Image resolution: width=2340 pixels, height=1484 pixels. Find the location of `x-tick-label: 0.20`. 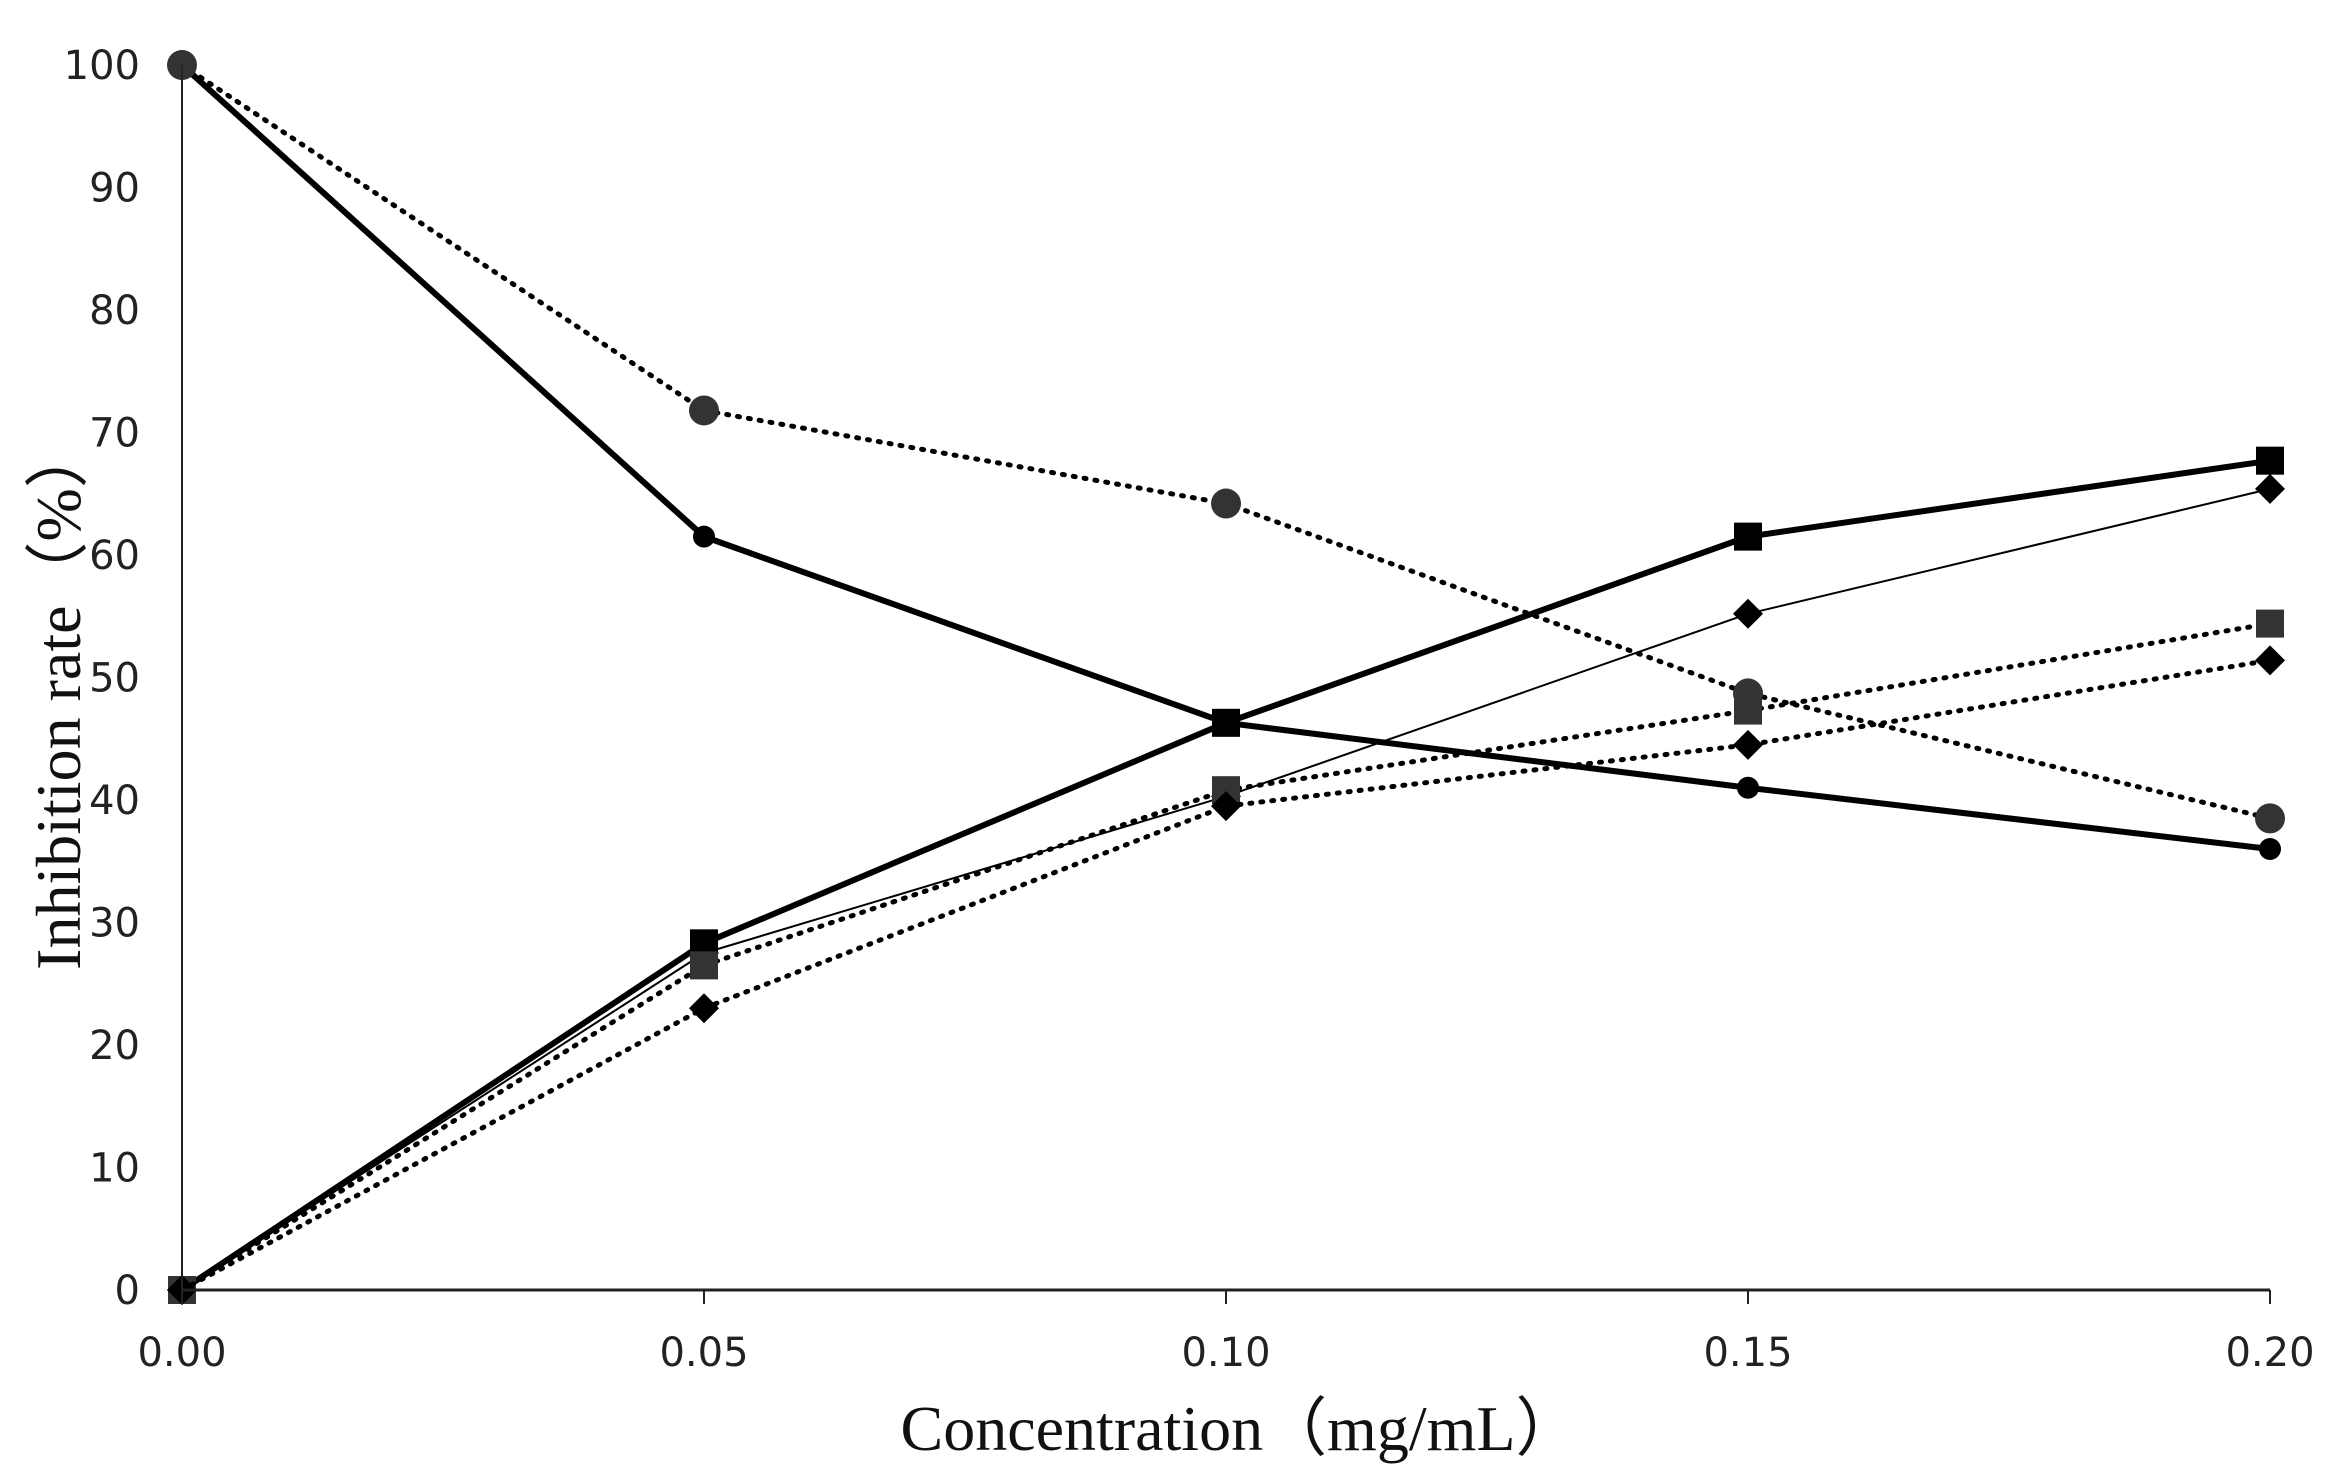

x-tick-label: 0.20 is located at coordinates (2269, 1353).